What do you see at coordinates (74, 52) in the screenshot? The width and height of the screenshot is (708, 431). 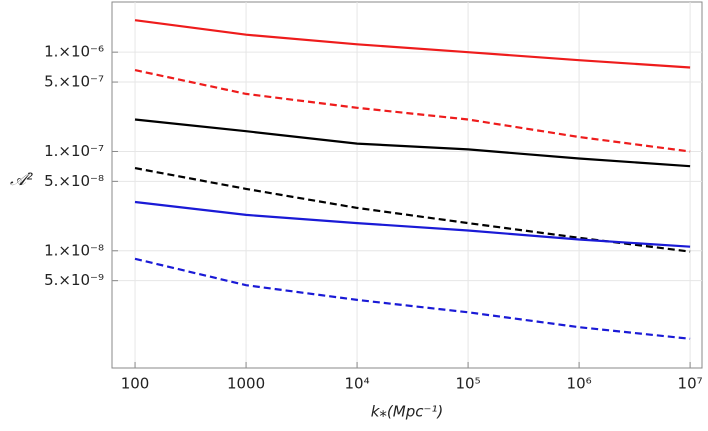 I see `y-tick-label: 1.×10⁻⁶` at bounding box center [74, 52].